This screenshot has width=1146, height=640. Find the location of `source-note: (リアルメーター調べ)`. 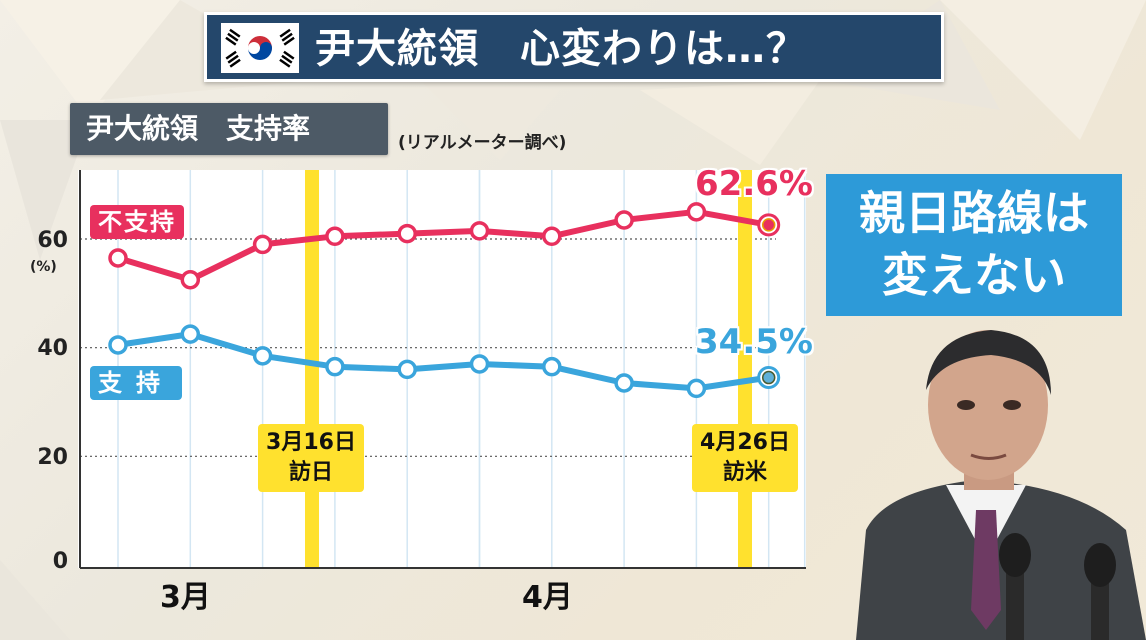

source-note: (リアルメーター調べ) is located at coordinates (482, 143).